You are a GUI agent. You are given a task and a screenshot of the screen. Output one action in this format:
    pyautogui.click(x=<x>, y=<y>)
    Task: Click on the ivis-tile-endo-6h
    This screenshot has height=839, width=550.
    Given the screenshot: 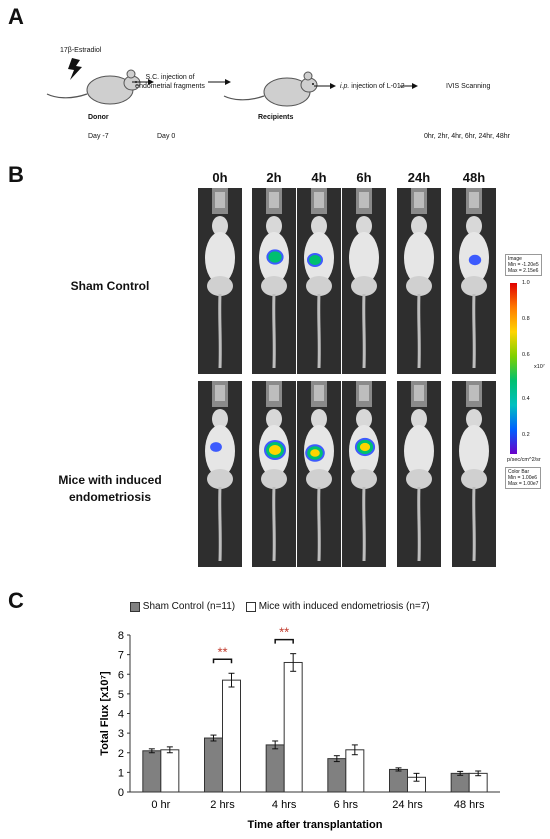 What is the action you would take?
    pyautogui.click(x=364, y=474)
    